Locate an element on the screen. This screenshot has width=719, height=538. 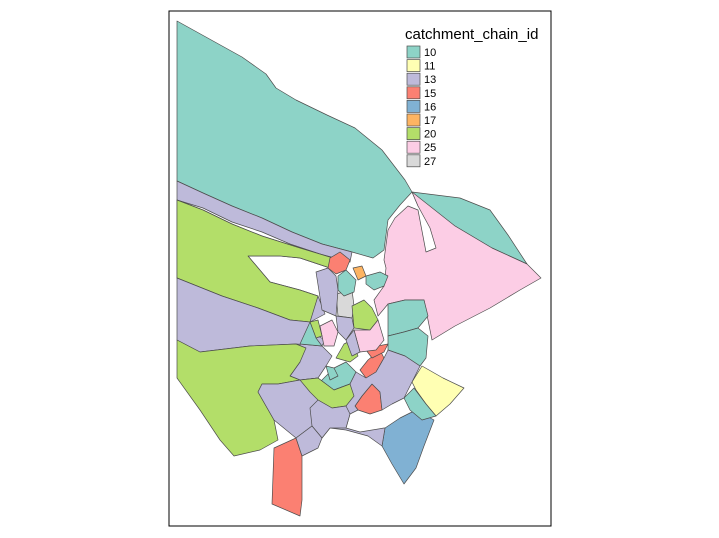
legend-label: 16 is located at coordinates (430, 107).